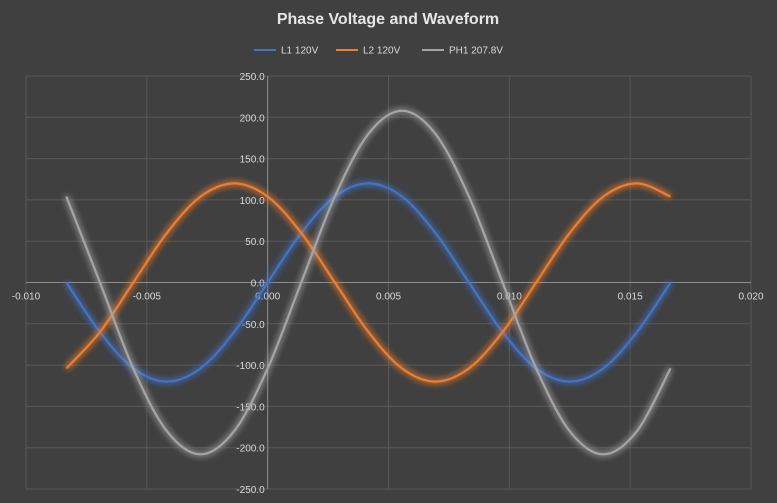 The image size is (777, 503). What do you see at coordinates (250, 490) in the screenshot?
I see `y-tick-label: -250.0` at bounding box center [250, 490].